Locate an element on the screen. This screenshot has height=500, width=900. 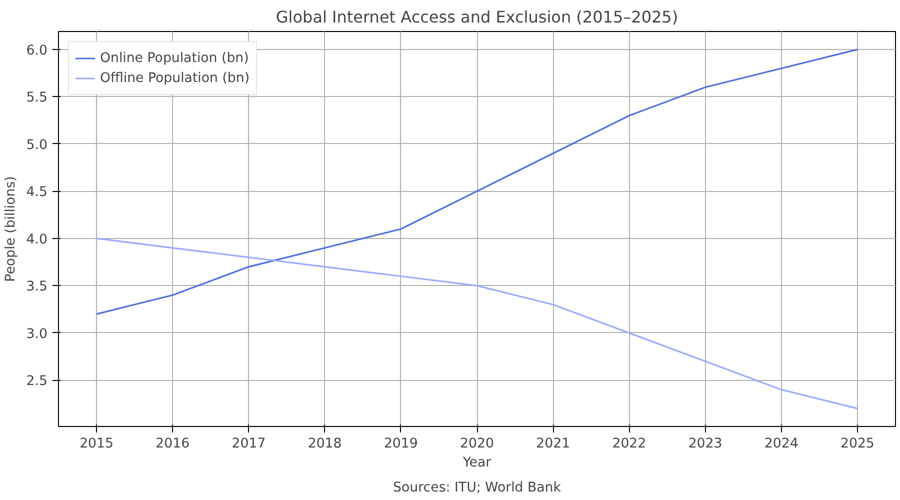
y-axis-title: People (billions) is located at coordinates (10, 229).